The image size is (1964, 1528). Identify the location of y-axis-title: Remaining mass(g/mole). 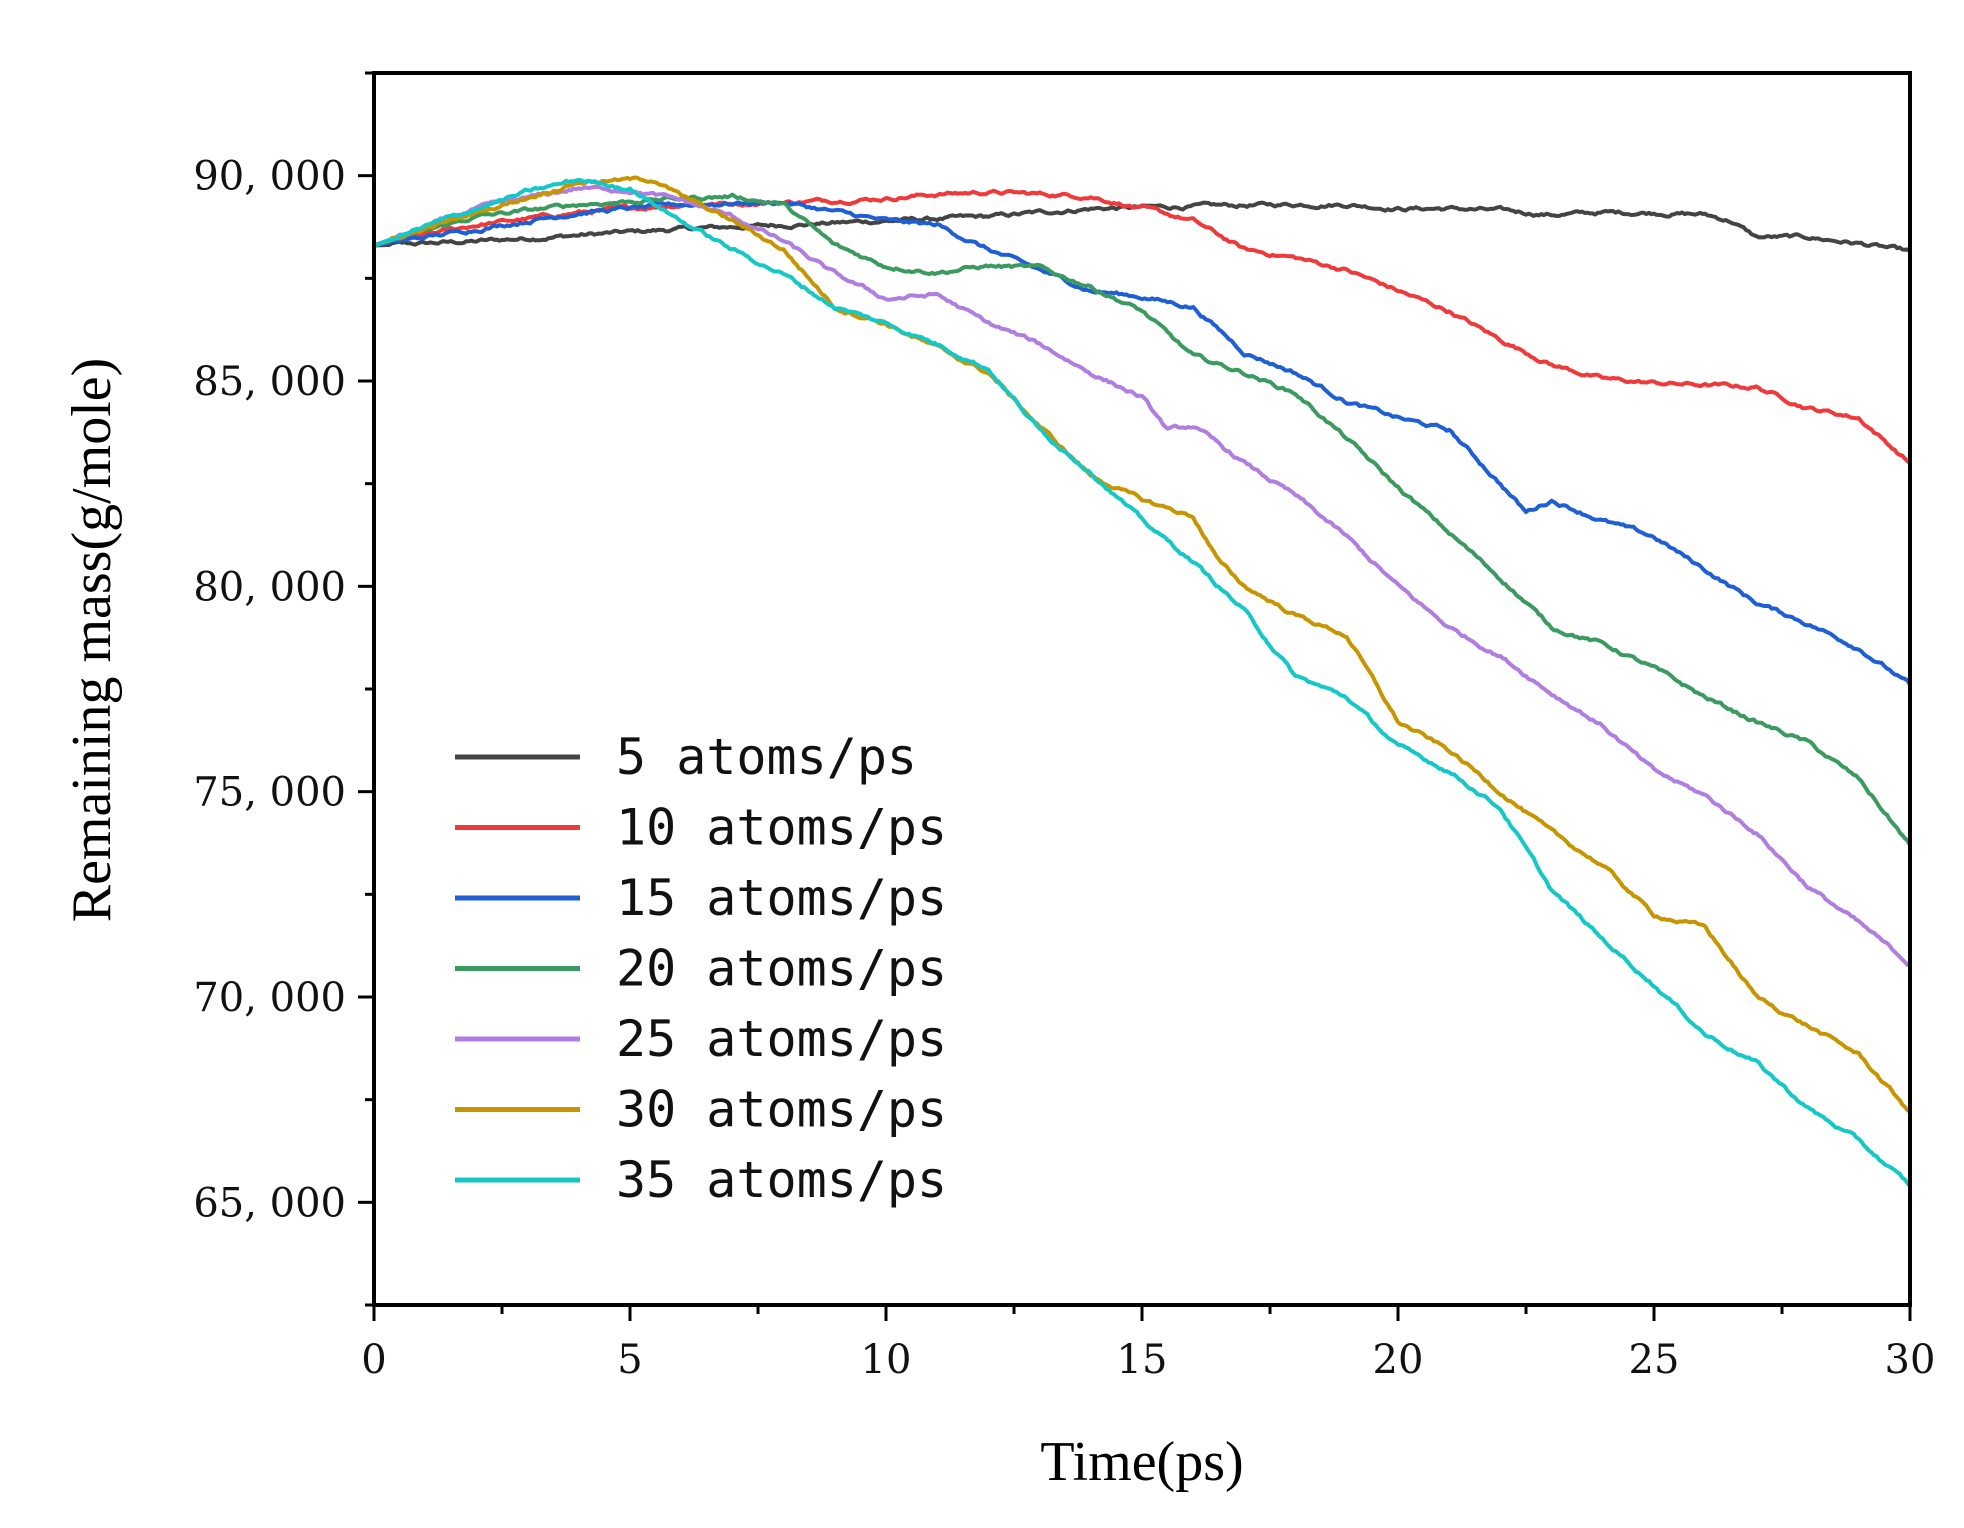
(92, 640).